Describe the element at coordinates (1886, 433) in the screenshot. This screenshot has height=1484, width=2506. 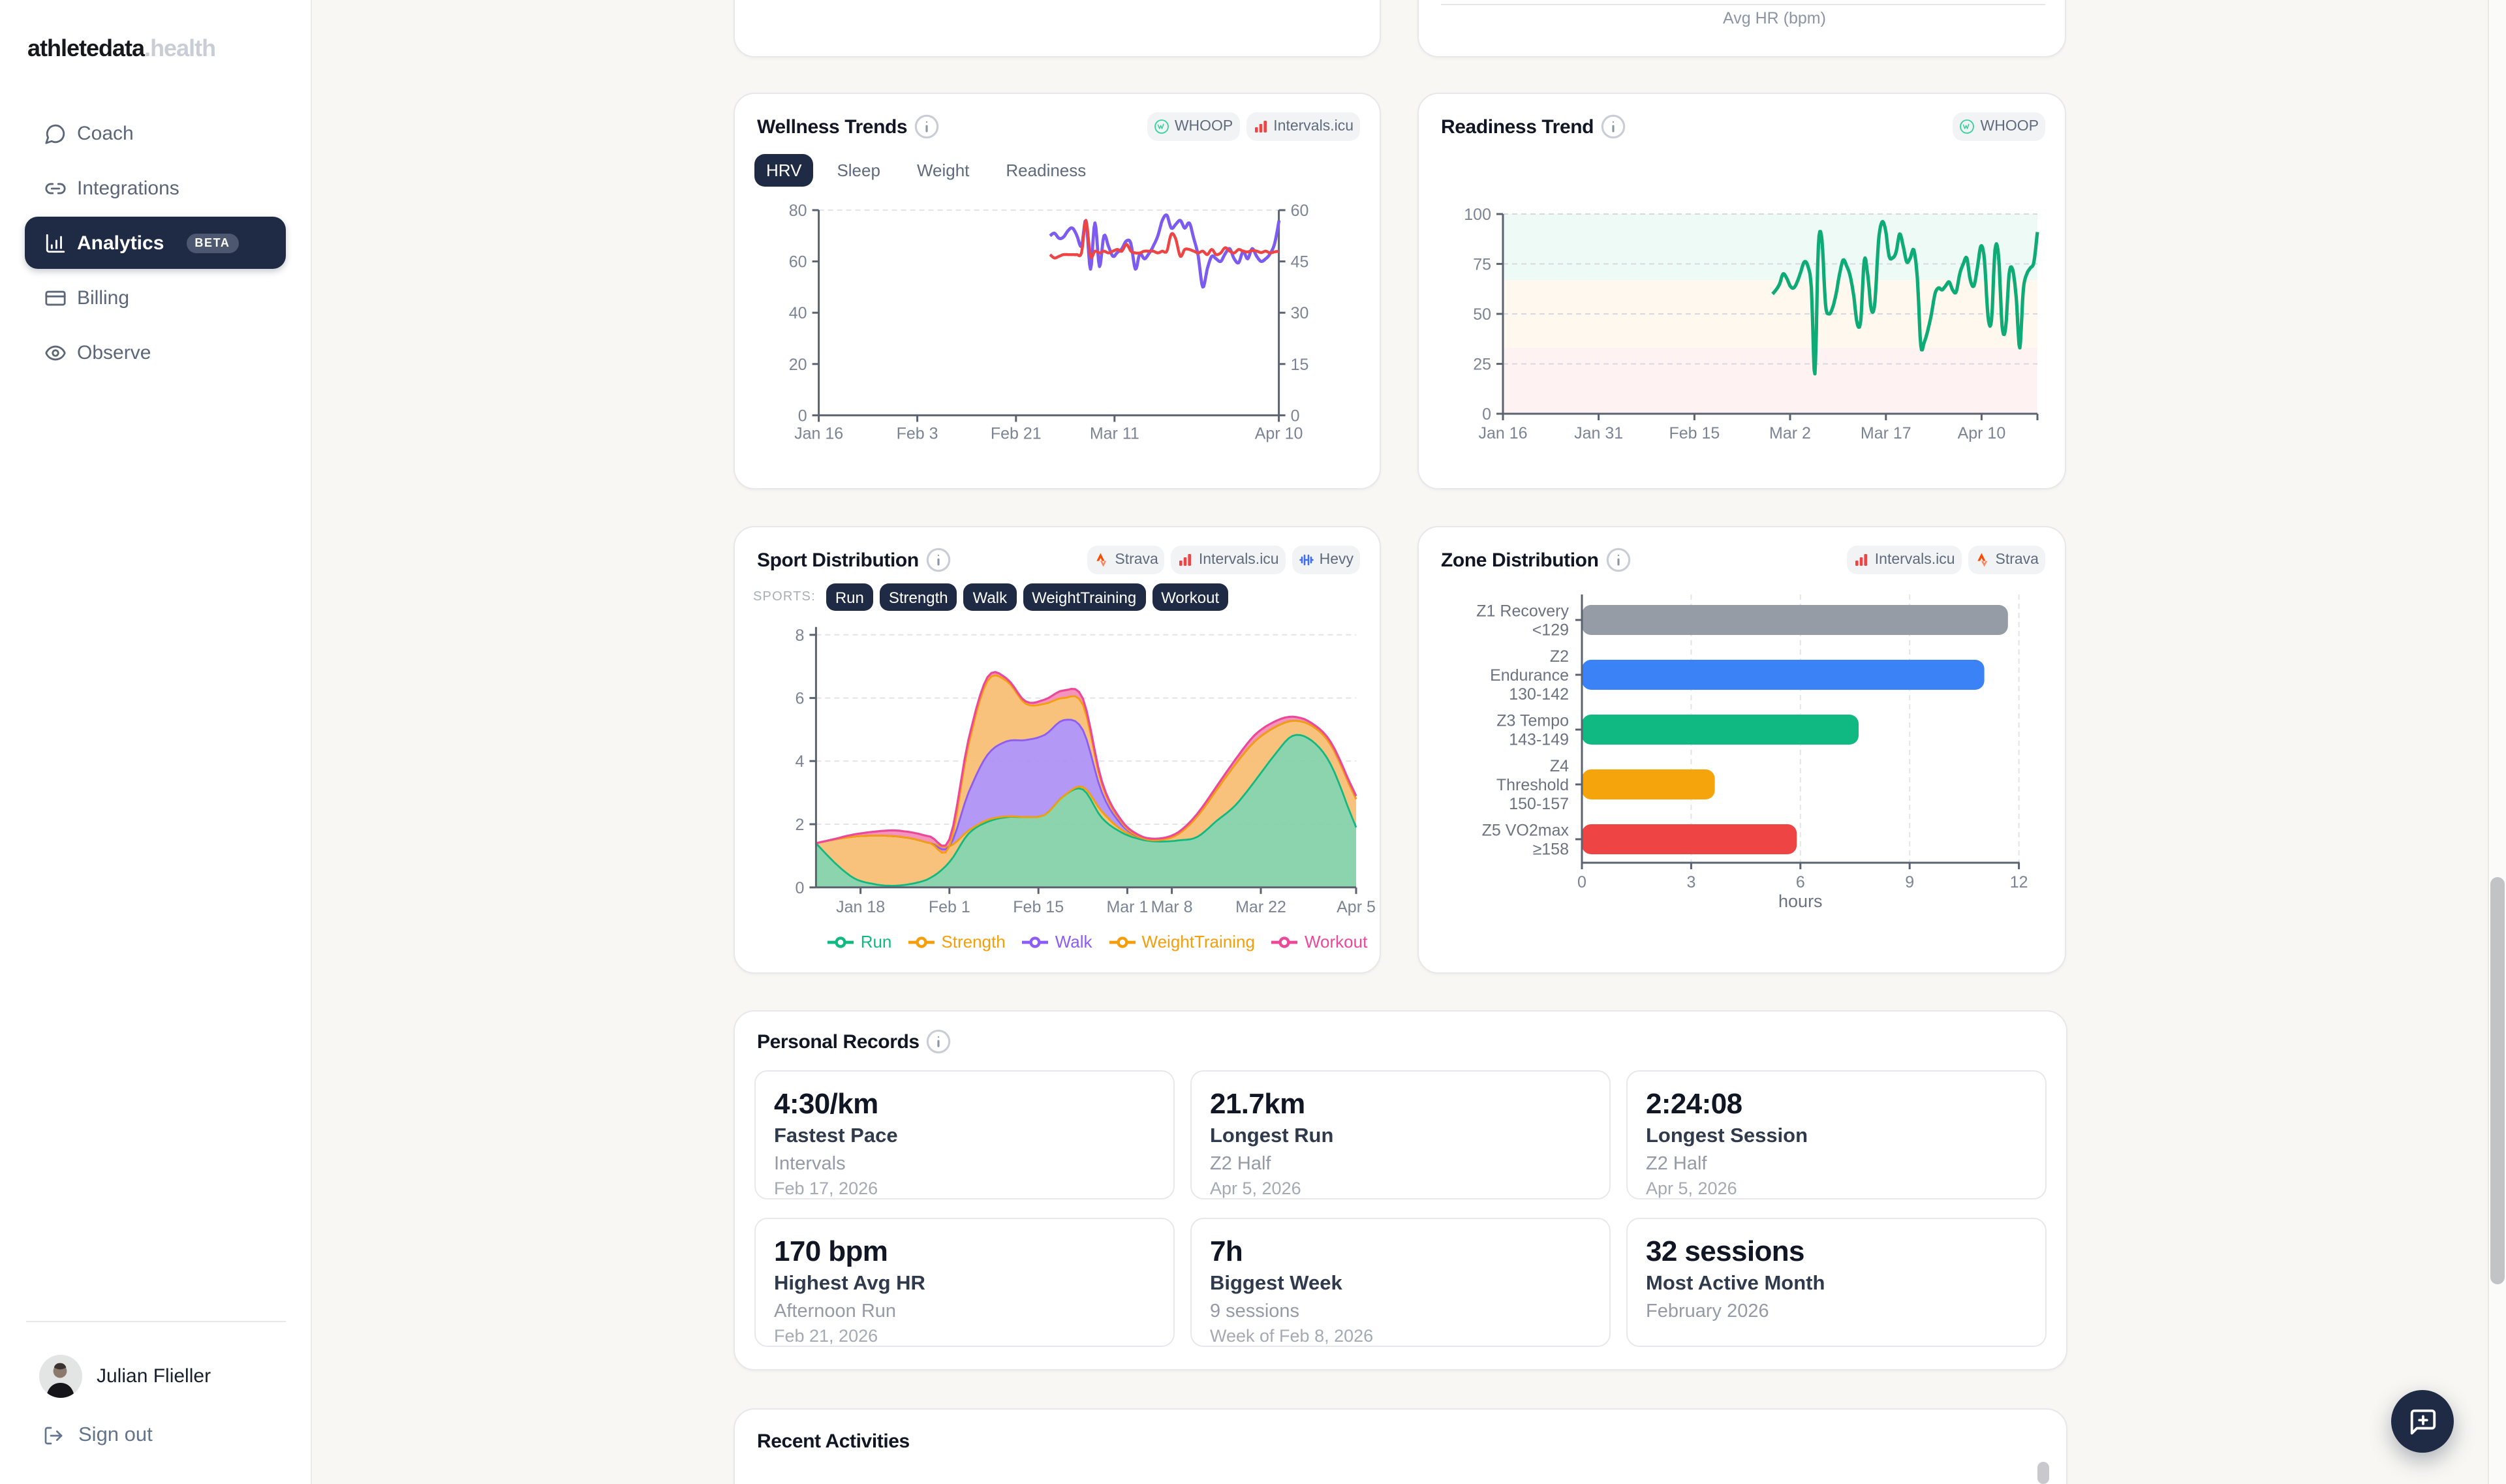
I see `svg-text: Mar 17` at that location.